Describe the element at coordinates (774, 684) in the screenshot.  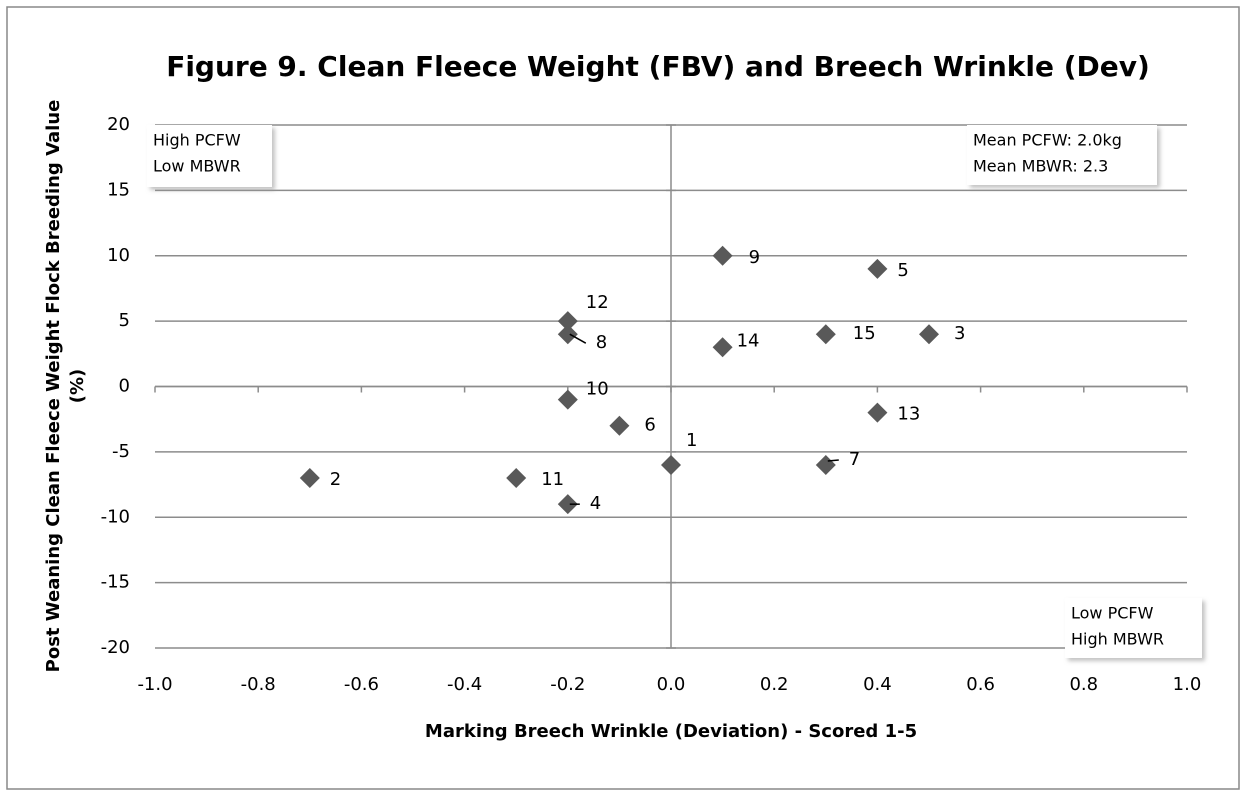
I see `x-tick-label: 0.2` at that location.